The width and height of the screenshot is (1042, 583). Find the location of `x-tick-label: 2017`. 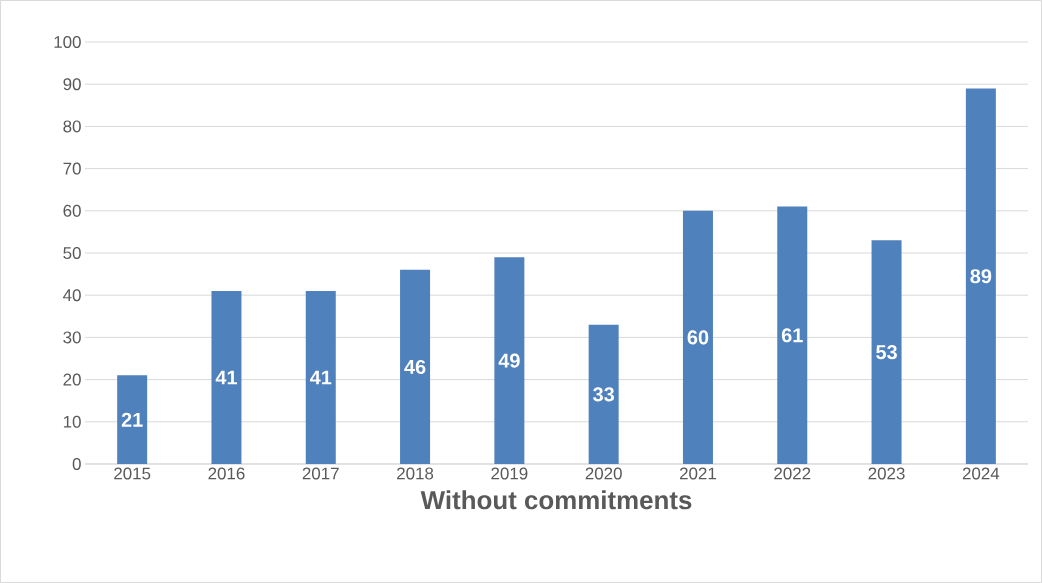

x-tick-label: 2017 is located at coordinates (320, 473).